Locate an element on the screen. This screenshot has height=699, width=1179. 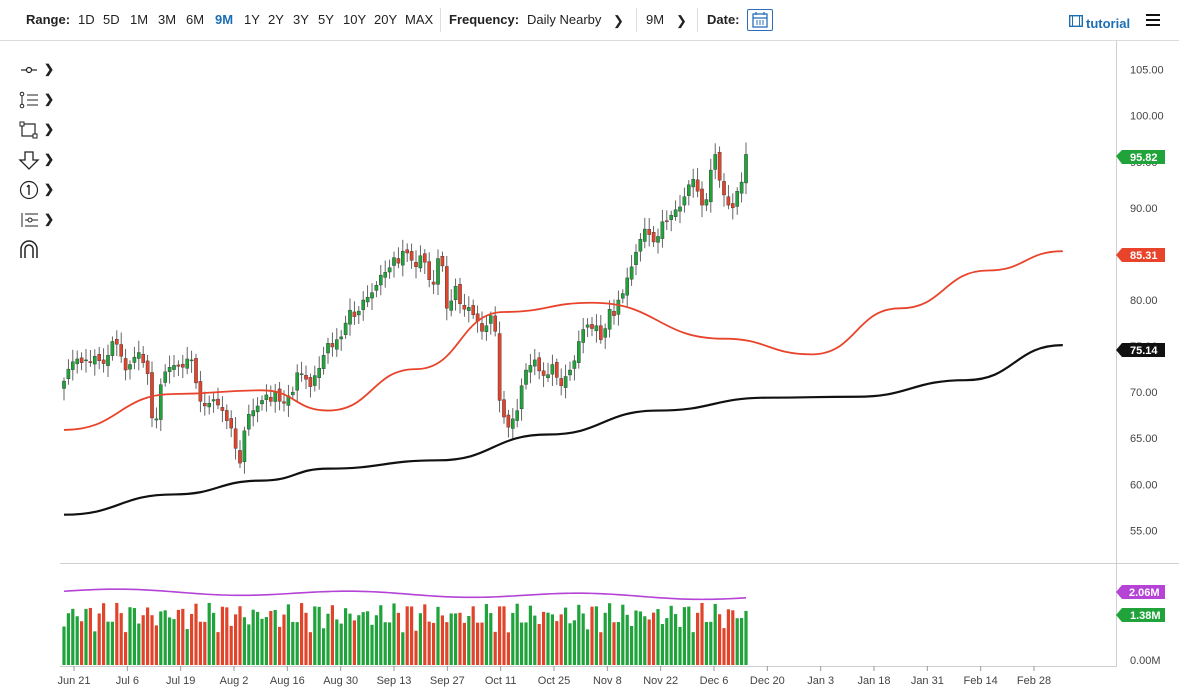
date-picker-button is located at coordinates (760, 20).